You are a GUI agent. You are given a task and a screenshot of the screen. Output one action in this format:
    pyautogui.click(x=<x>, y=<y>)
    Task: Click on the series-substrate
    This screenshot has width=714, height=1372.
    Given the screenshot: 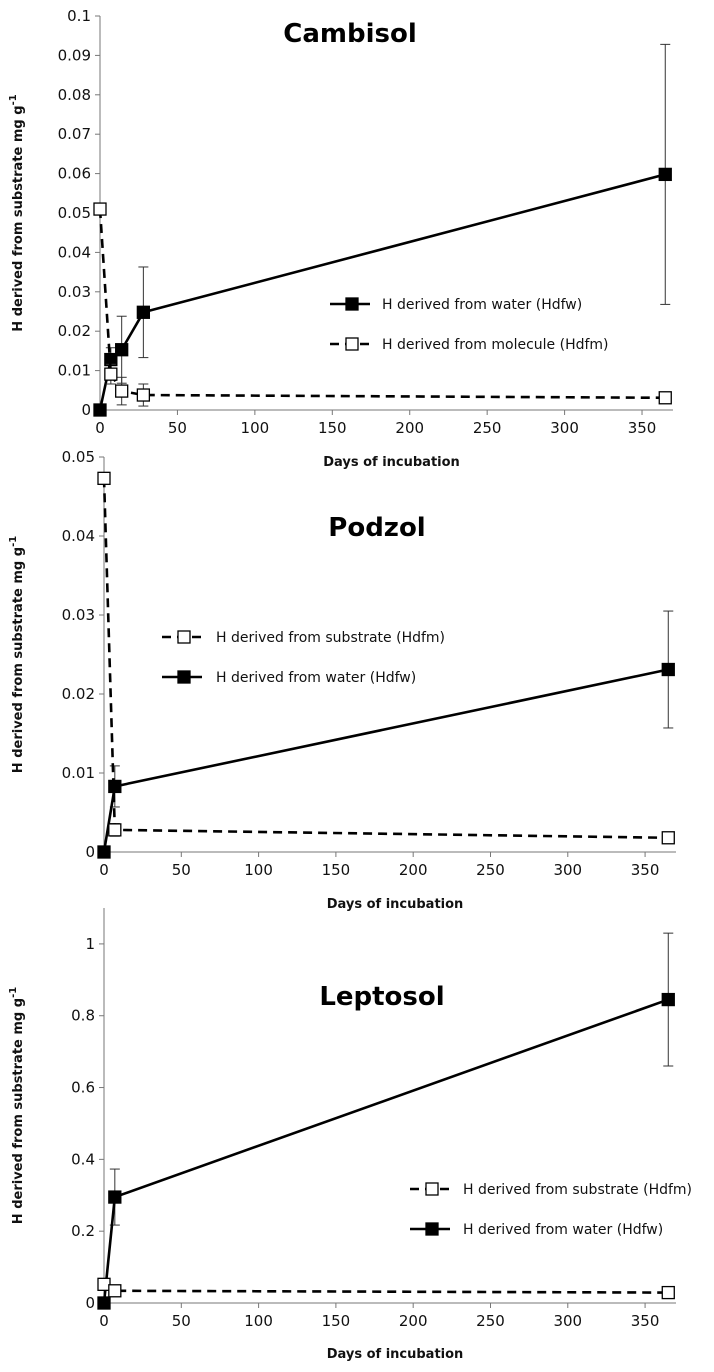 What is the action you would take?
    pyautogui.click(x=386, y=1288)
    